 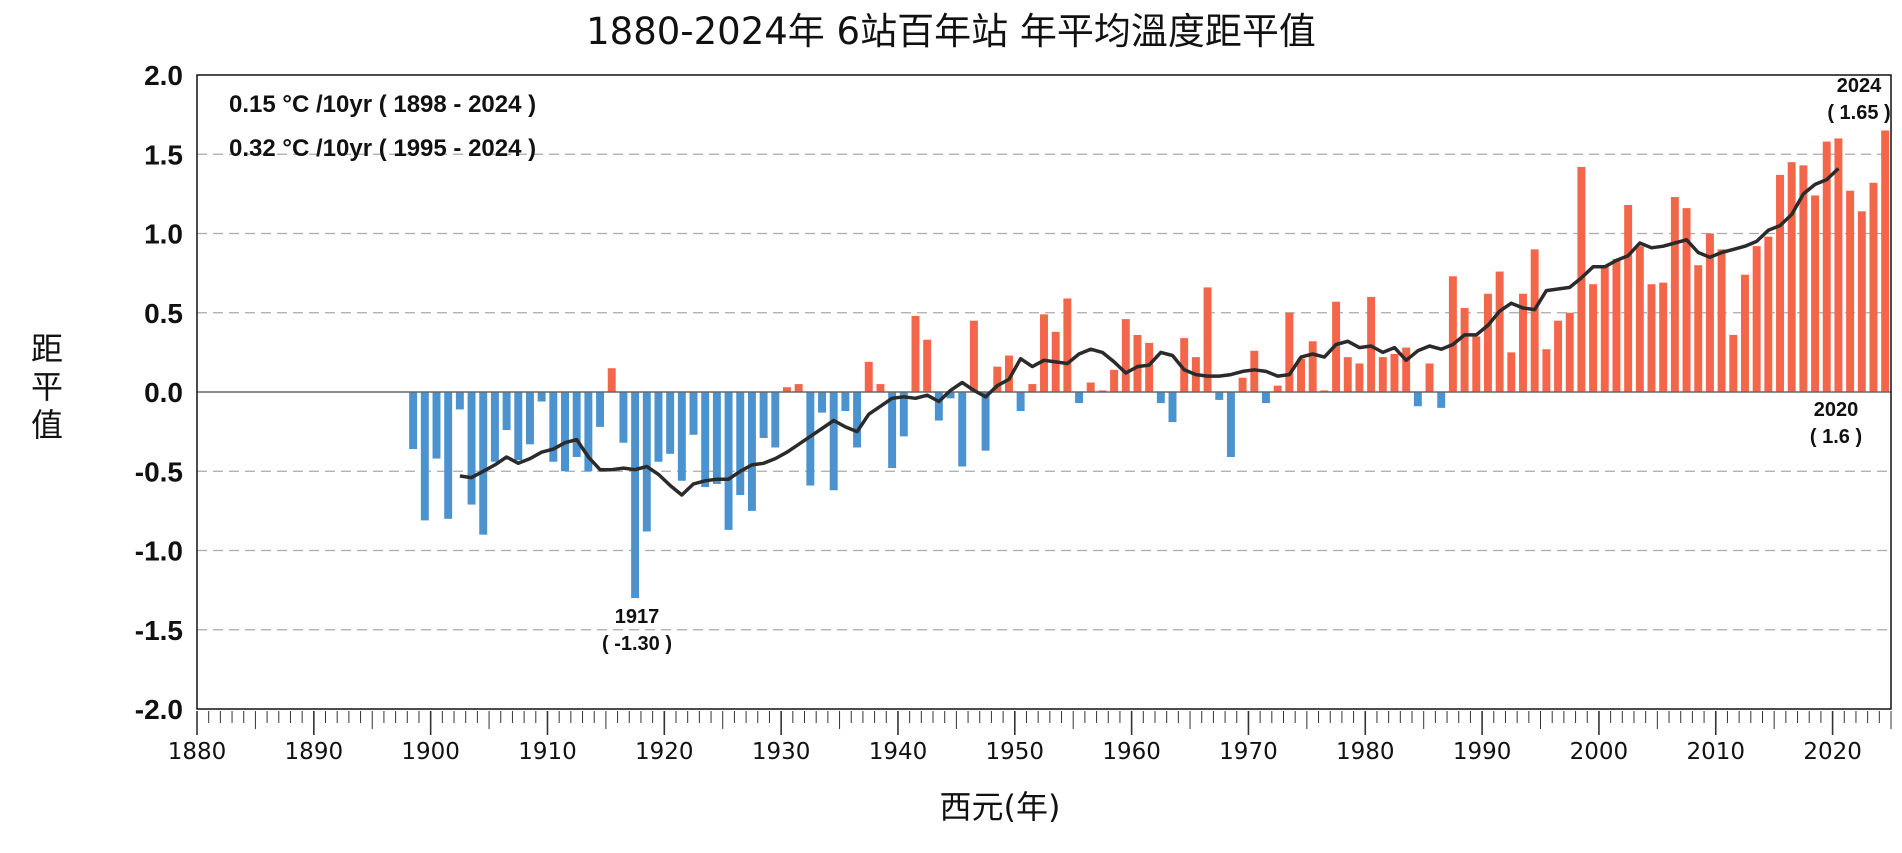 What do you see at coordinates (159, 709) in the screenshot?
I see `y-tick-label: -2.0` at bounding box center [159, 709].